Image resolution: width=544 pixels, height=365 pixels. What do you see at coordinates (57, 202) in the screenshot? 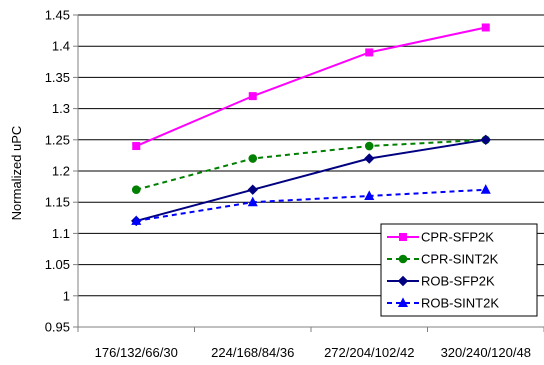
I see `y-tick-label: 1.15` at bounding box center [57, 202].